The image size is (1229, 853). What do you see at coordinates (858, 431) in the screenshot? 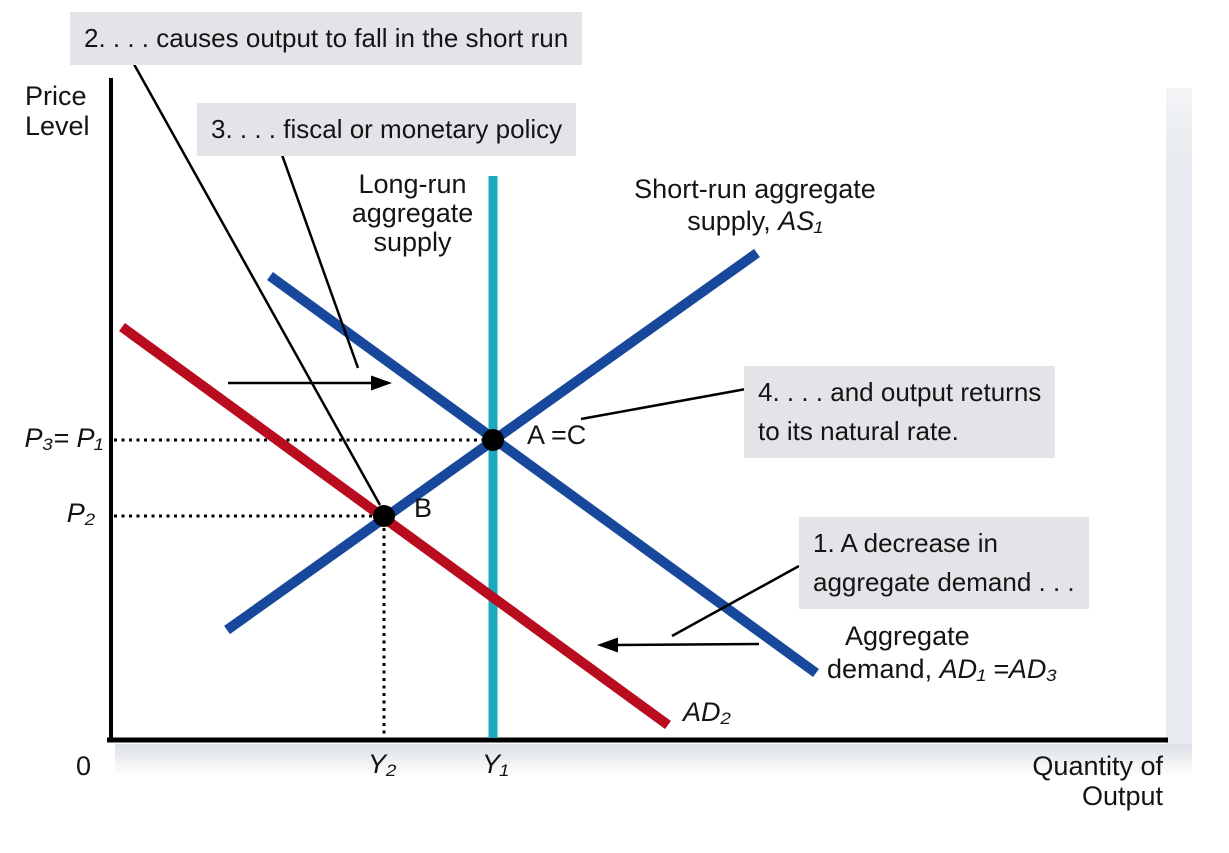
I see `annotation-step4-line2: to its natural rate.` at bounding box center [858, 431].